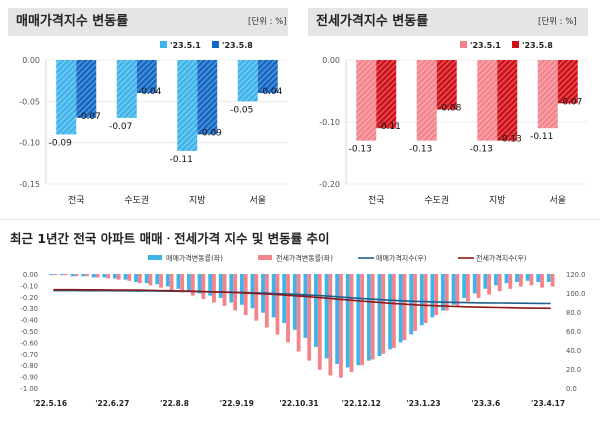 This screenshot has height=426, width=600. What do you see at coordinates (29, 378) in the screenshot?
I see `trend-left-tick-label: -0.90` at bounding box center [29, 378].